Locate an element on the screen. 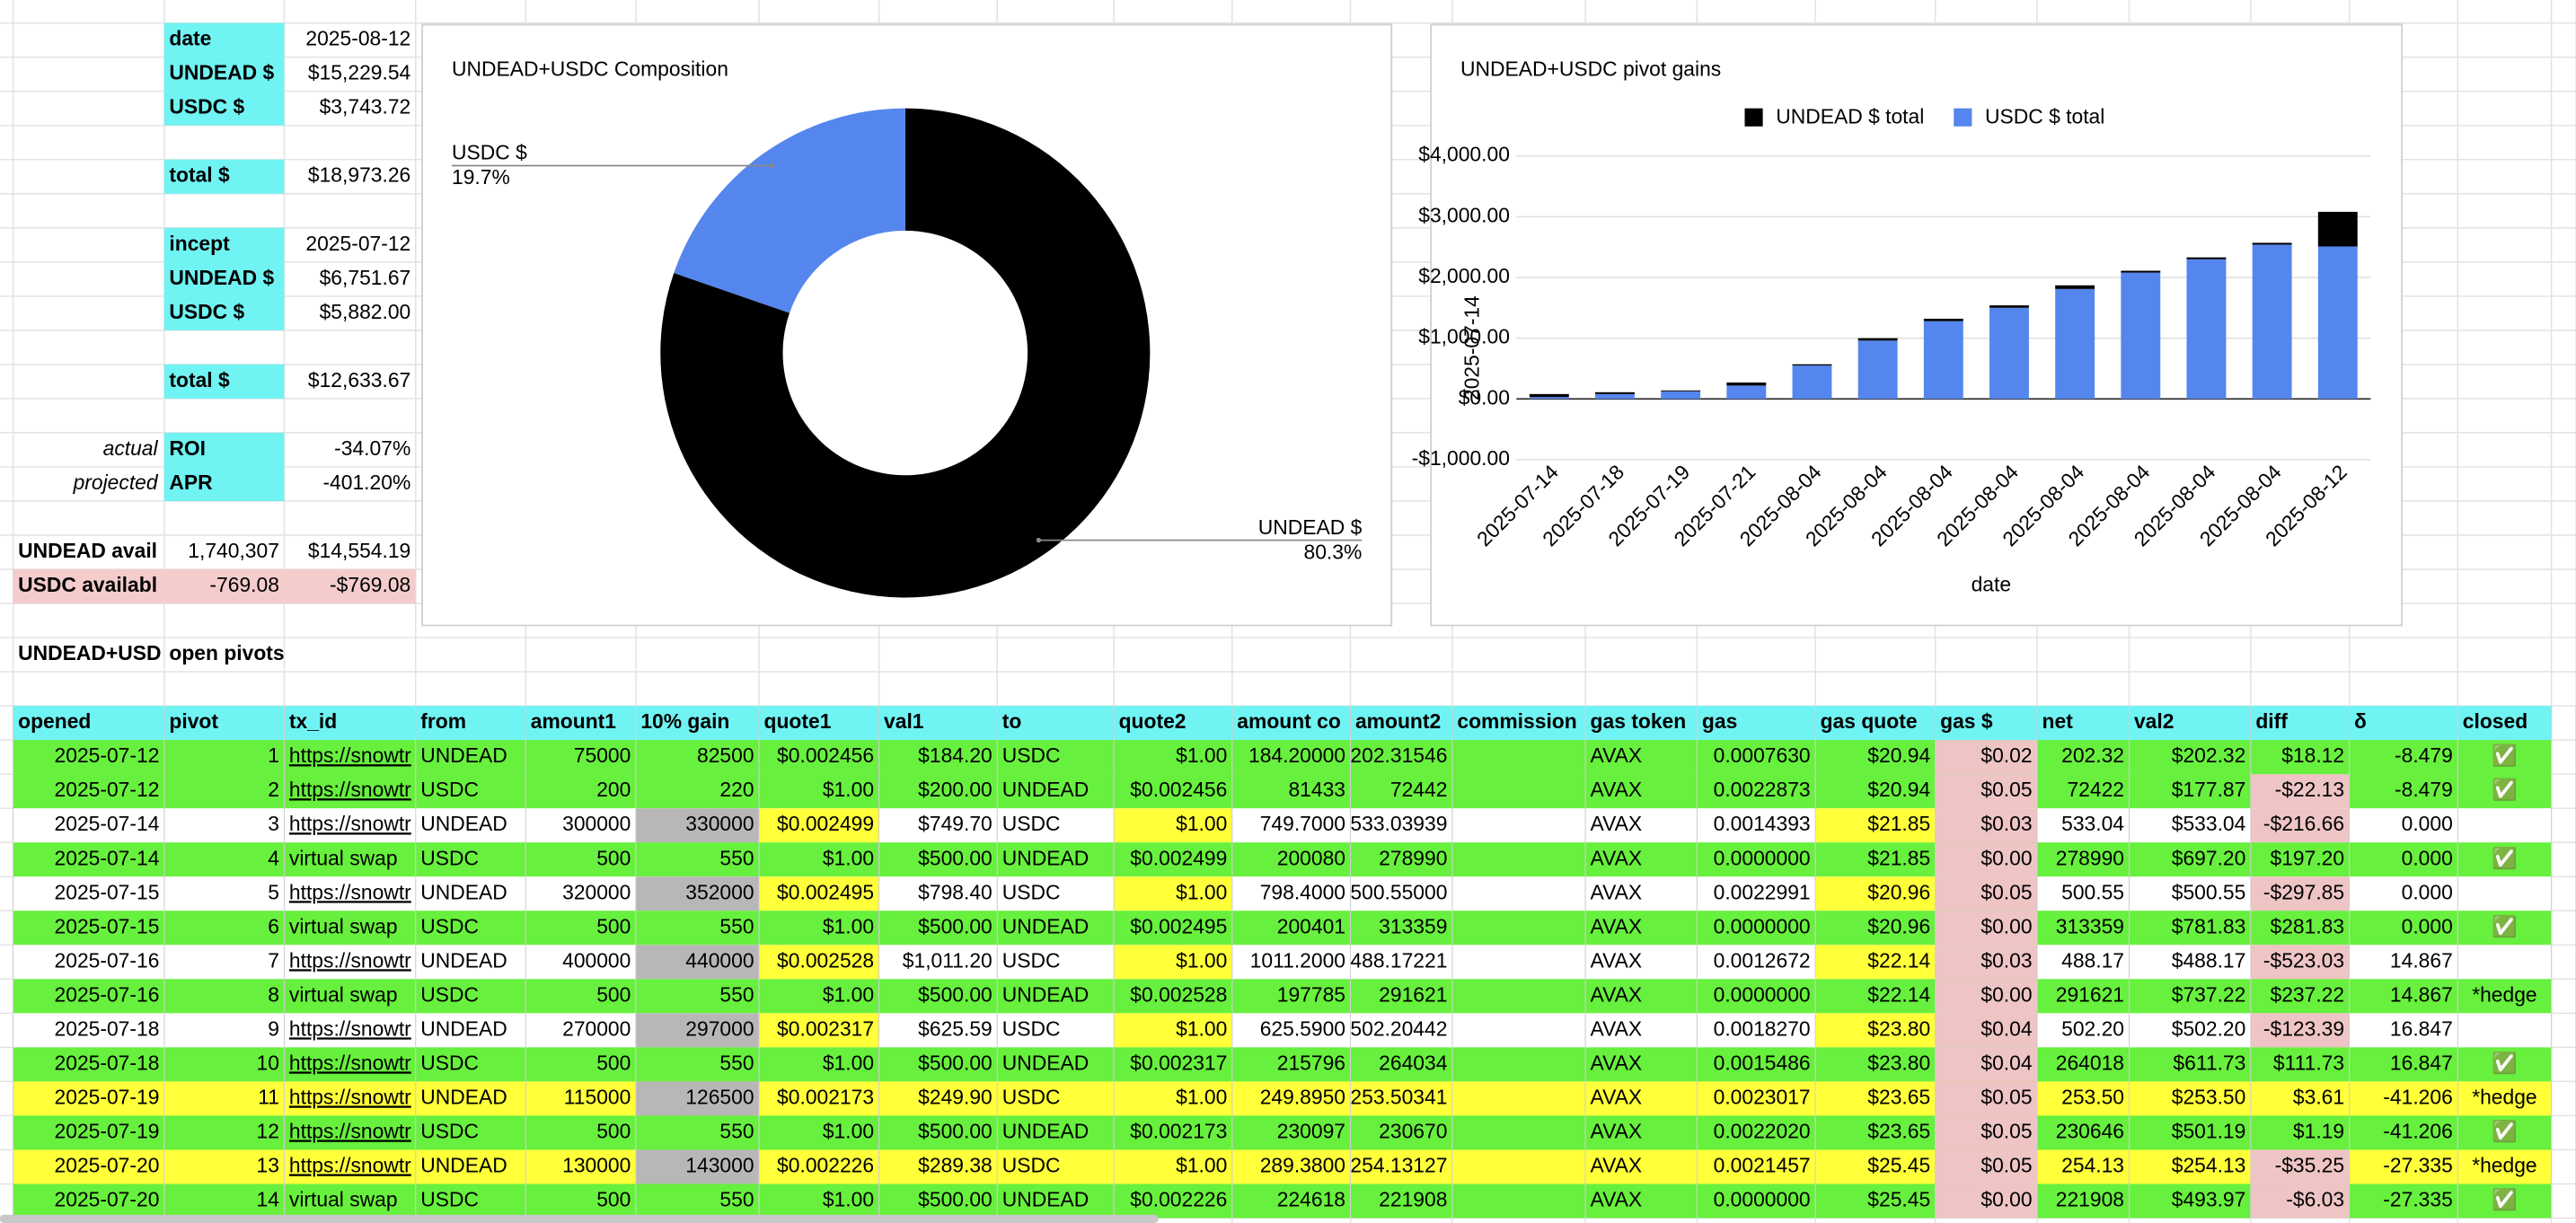 The width and height of the screenshot is (2576, 1223). table-cell: 264018 is located at coordinates (2090, 1062).